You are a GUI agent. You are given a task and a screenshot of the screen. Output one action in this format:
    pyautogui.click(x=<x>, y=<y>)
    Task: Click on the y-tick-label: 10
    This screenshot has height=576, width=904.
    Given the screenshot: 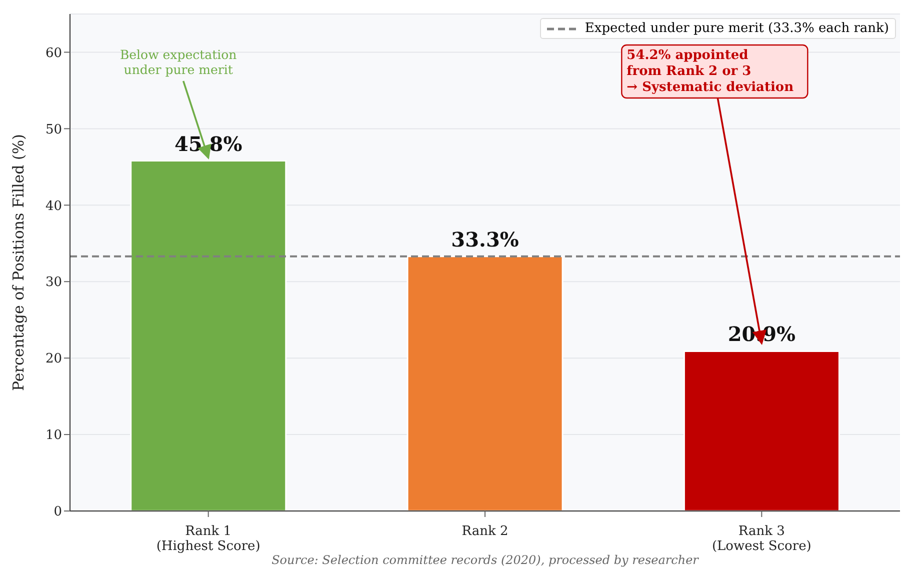 What is the action you would take?
    pyautogui.click(x=53, y=436)
    